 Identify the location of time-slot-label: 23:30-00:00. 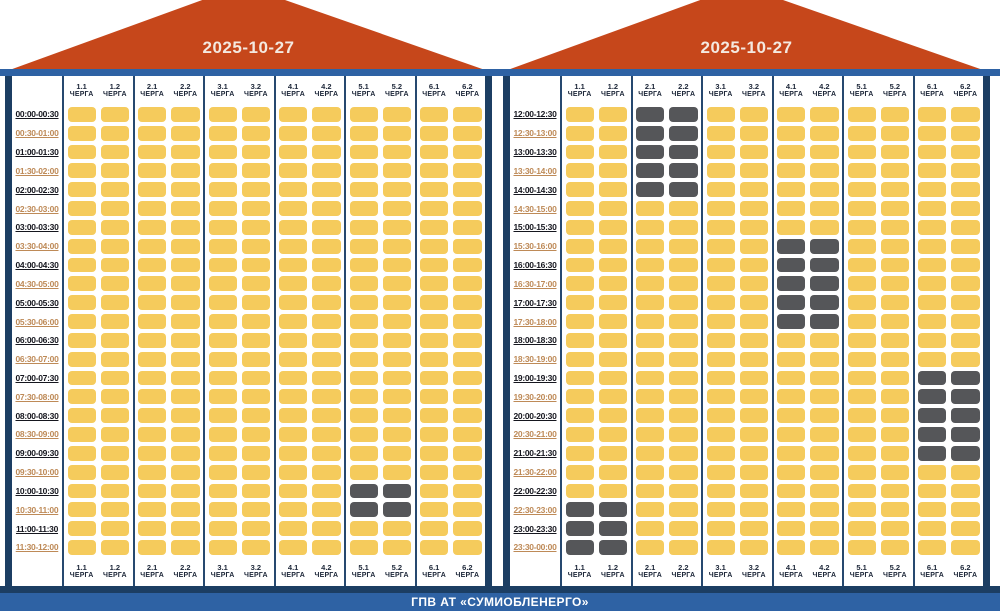
(535, 547).